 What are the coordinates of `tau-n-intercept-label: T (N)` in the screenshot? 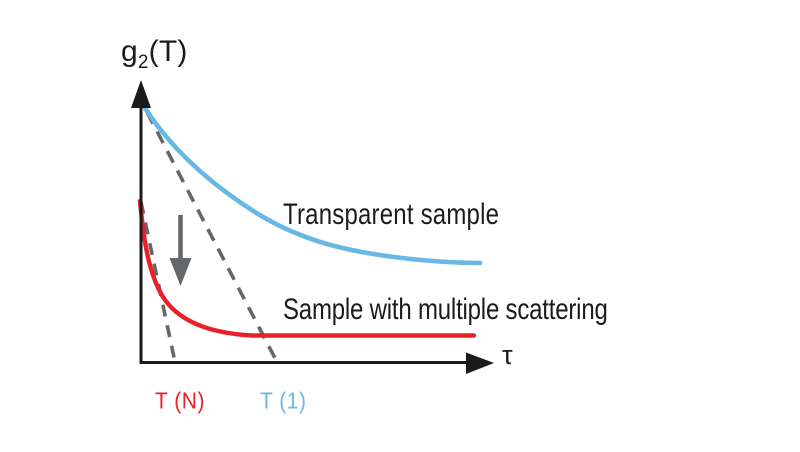 It's located at (180, 401).